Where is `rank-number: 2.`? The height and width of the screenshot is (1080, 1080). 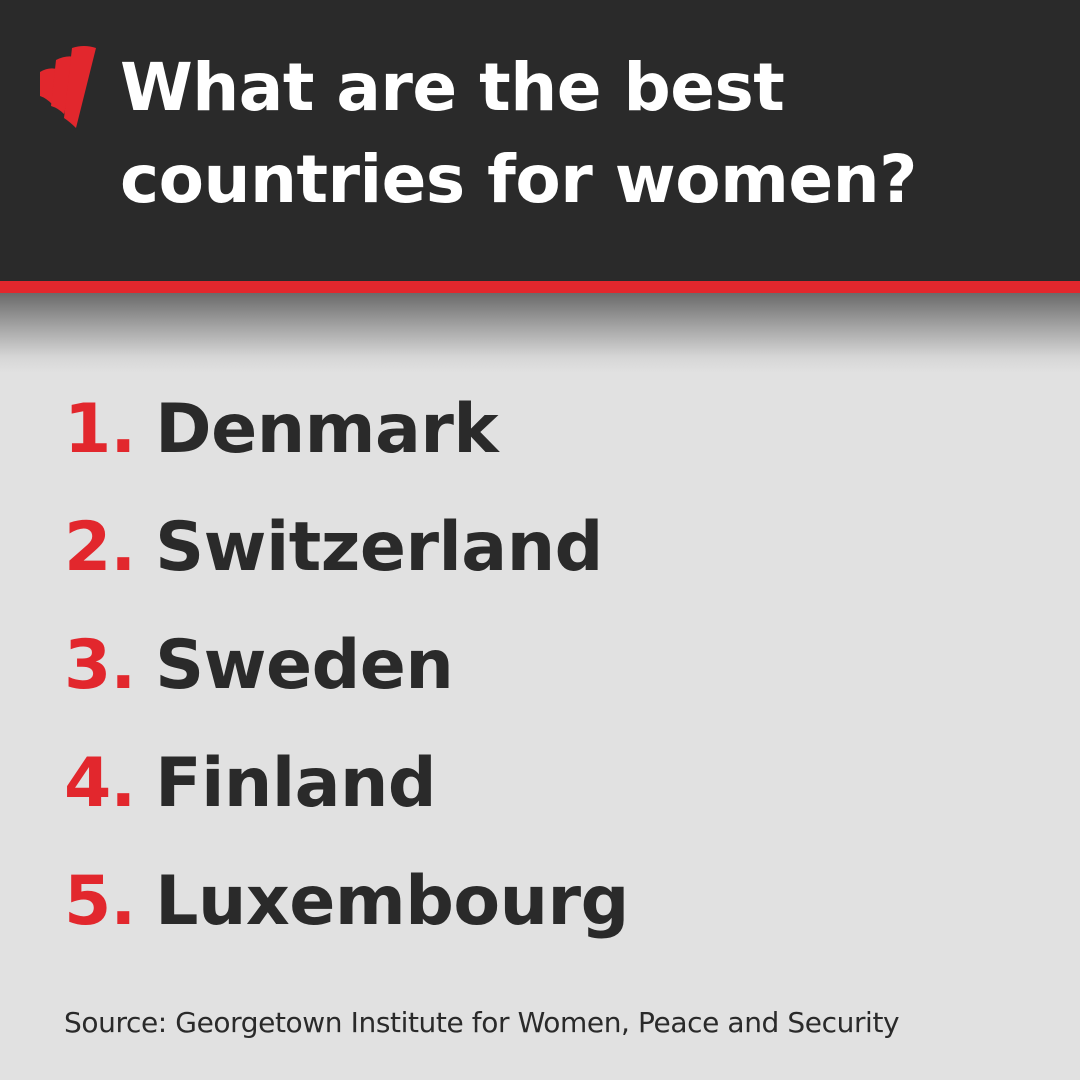 rank-number: 2. is located at coordinates (100, 547).